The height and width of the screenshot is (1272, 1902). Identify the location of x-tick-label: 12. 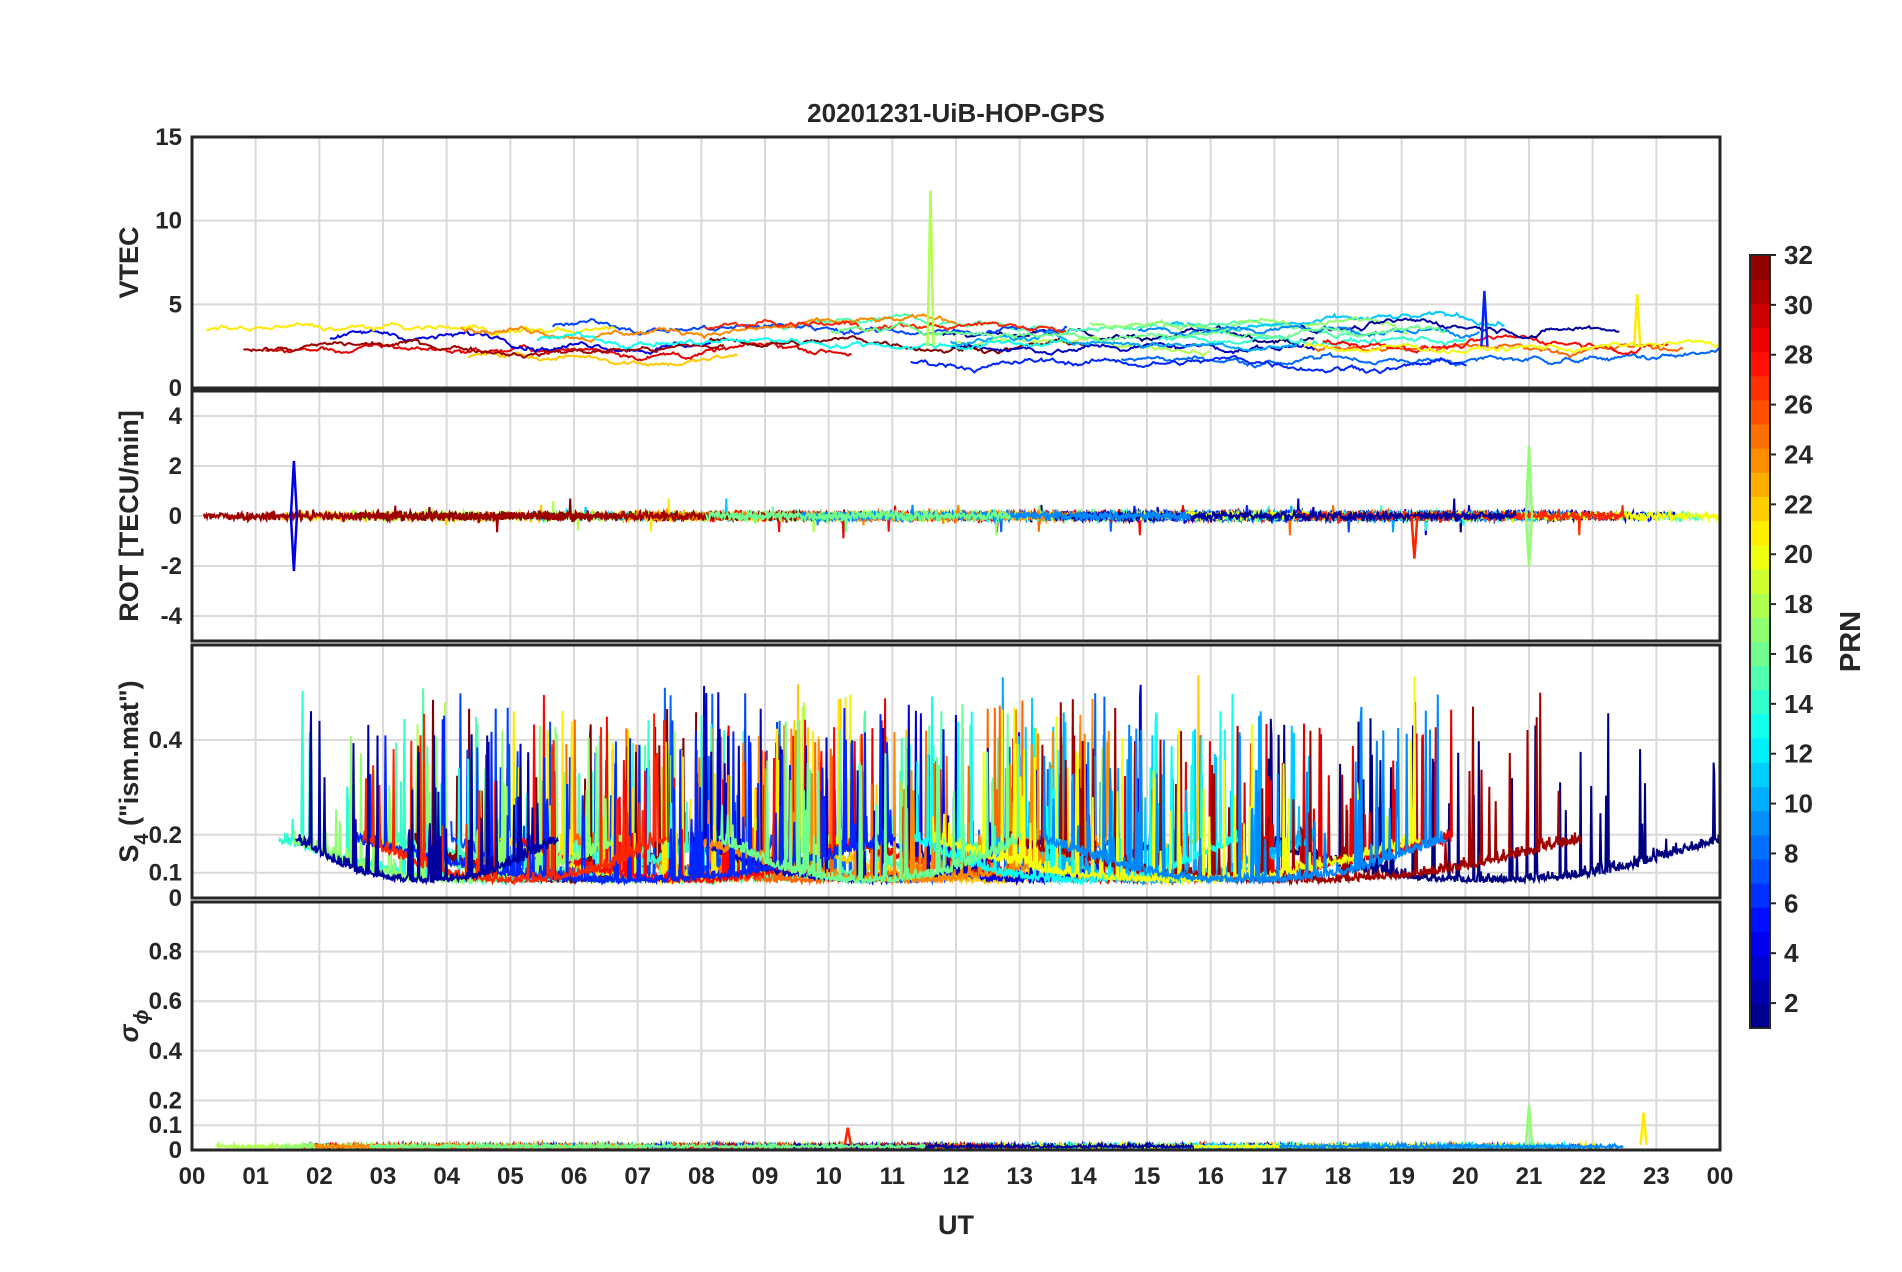
(956, 1176).